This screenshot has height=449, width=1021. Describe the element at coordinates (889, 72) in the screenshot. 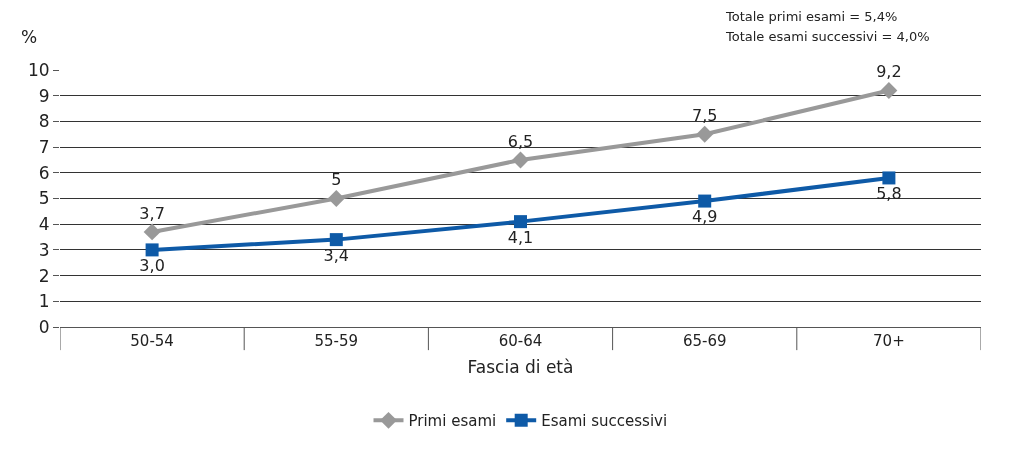

I see `data-label: 9,2` at that location.